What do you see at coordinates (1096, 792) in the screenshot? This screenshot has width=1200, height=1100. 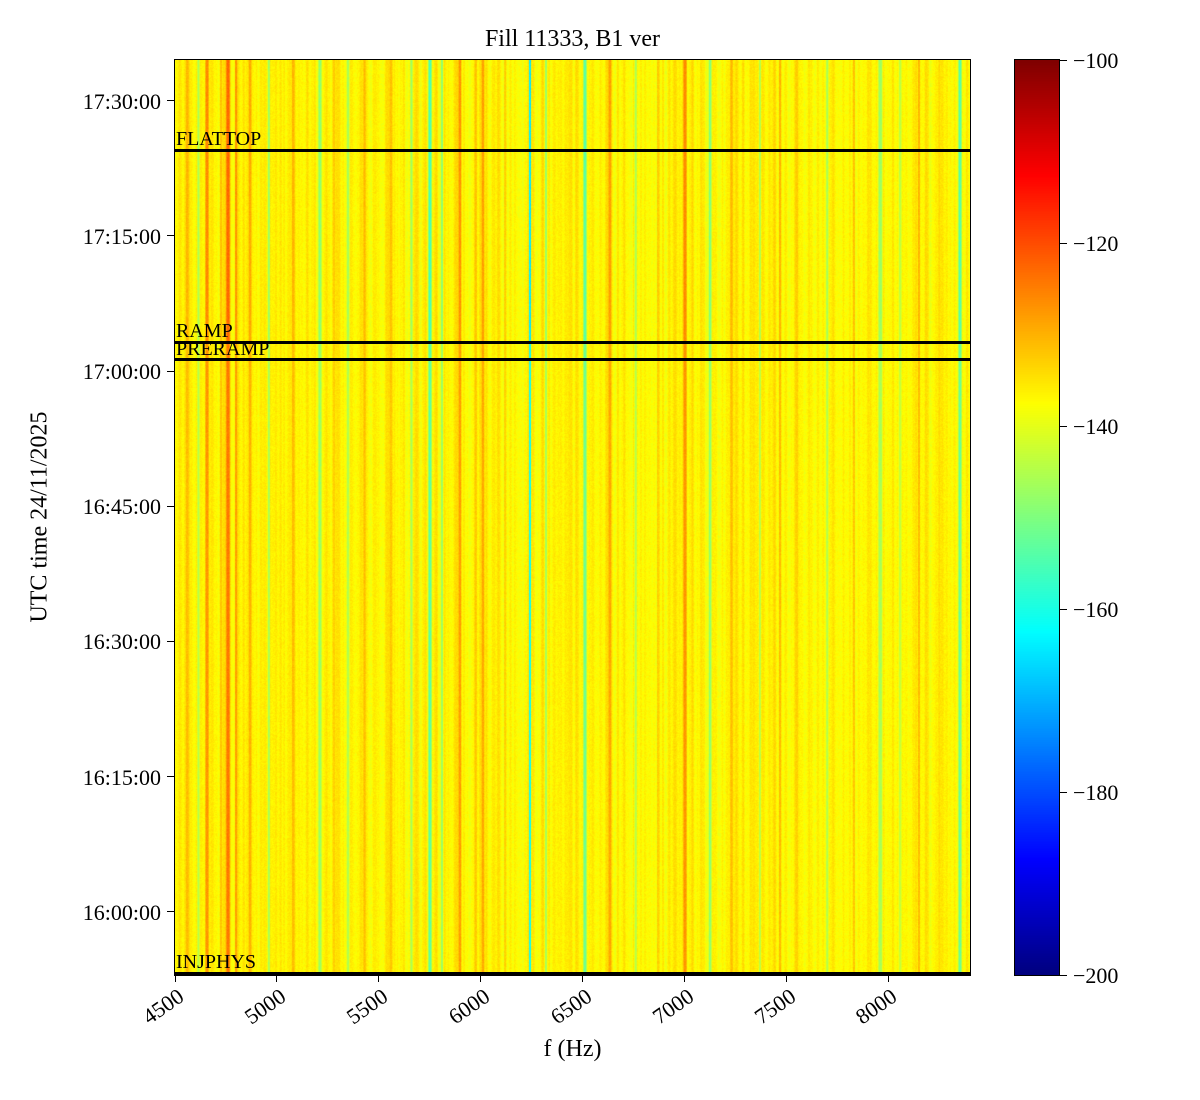 I see `colorbar-tick-label: −180` at bounding box center [1096, 792].